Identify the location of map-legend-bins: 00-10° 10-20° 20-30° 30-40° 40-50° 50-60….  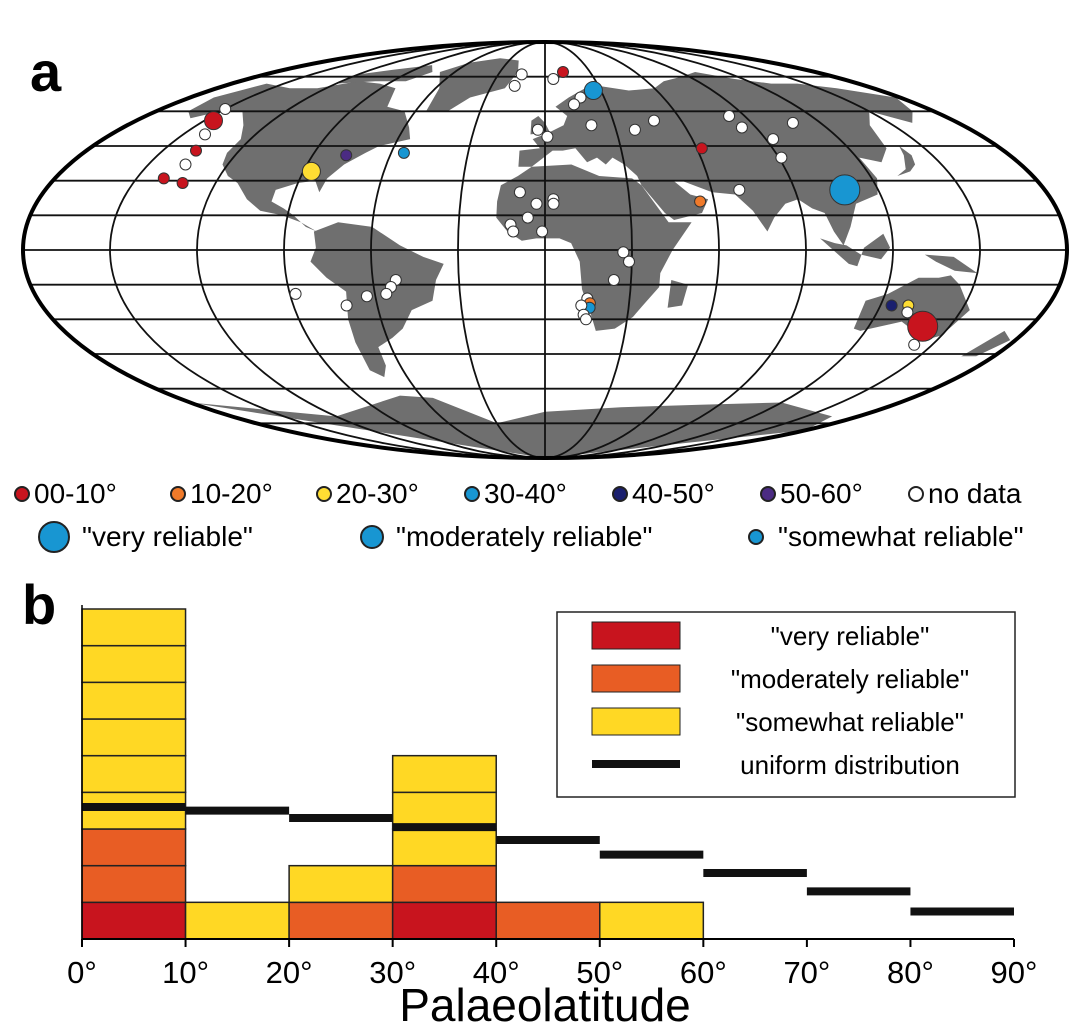
(545, 494).